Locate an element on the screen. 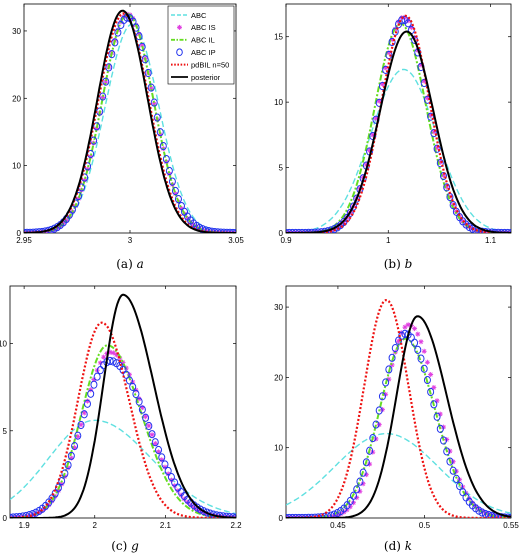  y-tick-label: 5 is located at coordinates (5, 431).